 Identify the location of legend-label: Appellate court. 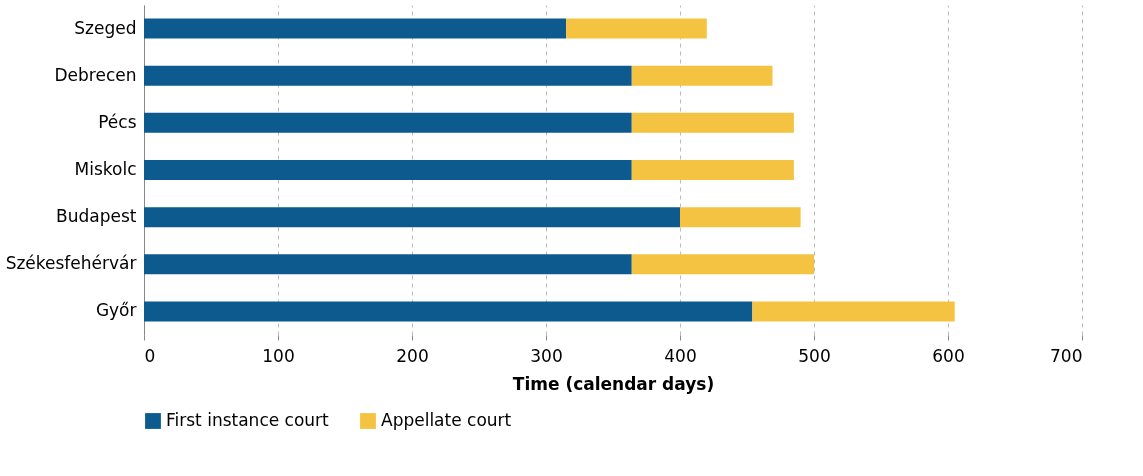
(446, 420).